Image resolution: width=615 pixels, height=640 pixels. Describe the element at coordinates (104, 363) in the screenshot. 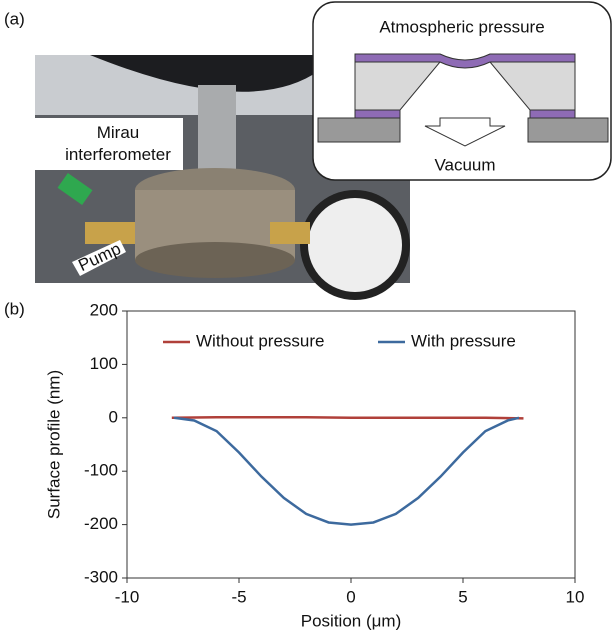

I see `y-tick-label: 100` at that location.